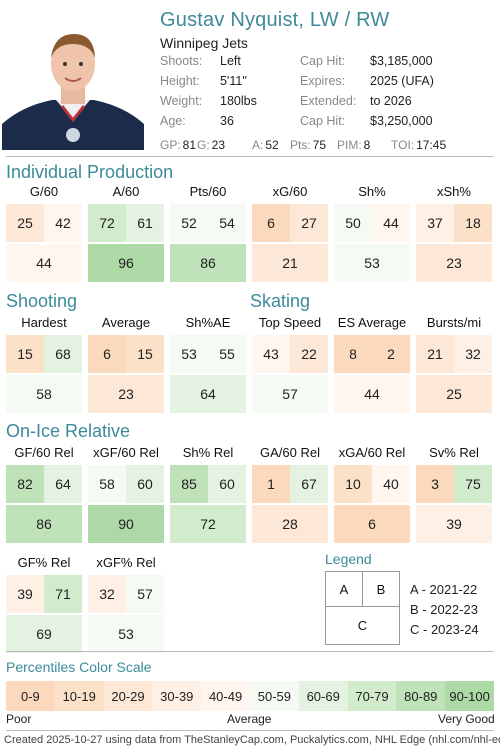  What do you see at coordinates (353, 484) in the screenshot?
I see `cell-a: 10` at bounding box center [353, 484].